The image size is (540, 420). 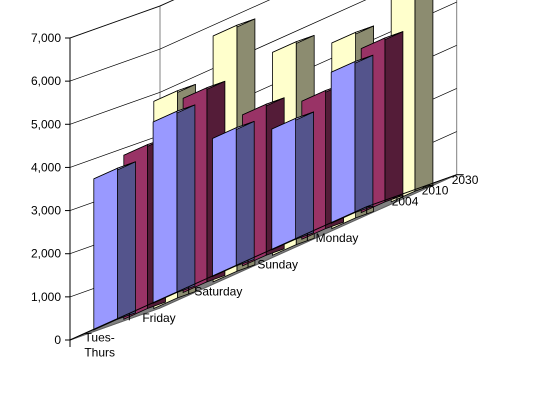 What do you see at coordinates (337, 238) in the screenshot?
I see `x-tick-label: Monday` at bounding box center [337, 238].